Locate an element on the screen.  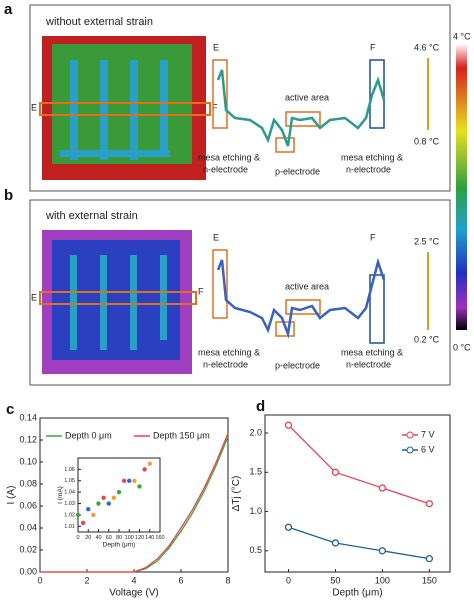
y-tick-label: 0.12 is located at coordinates (28, 439).